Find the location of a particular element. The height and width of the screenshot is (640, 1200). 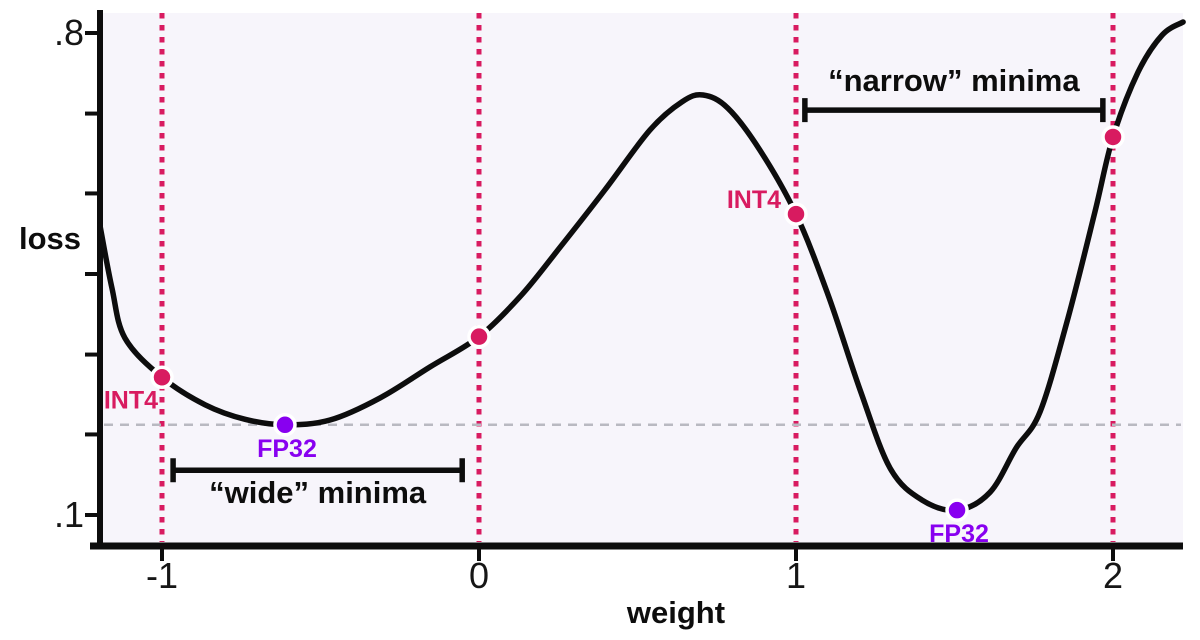

y-tick-label: .8 is located at coordinates (69, 32).